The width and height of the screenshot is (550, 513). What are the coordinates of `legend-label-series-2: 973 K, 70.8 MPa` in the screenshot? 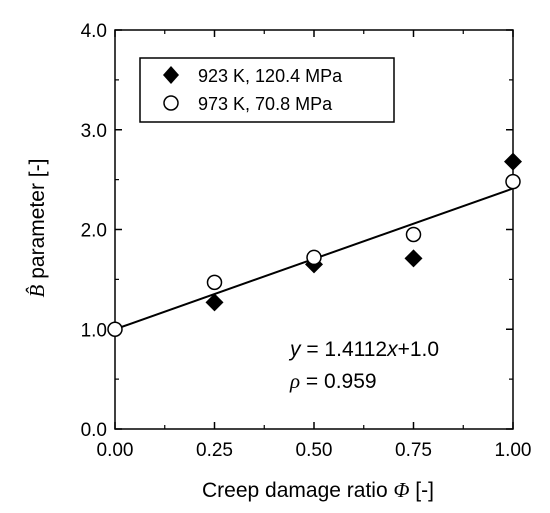 It's located at (265, 104).